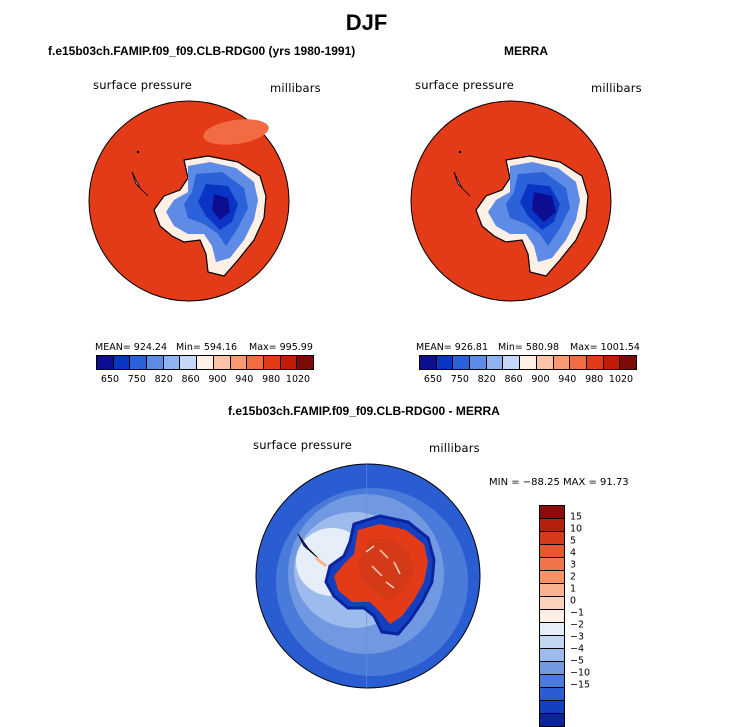  What do you see at coordinates (573, 601) in the screenshot?
I see `colorbar-tick-label: 0` at bounding box center [573, 601].